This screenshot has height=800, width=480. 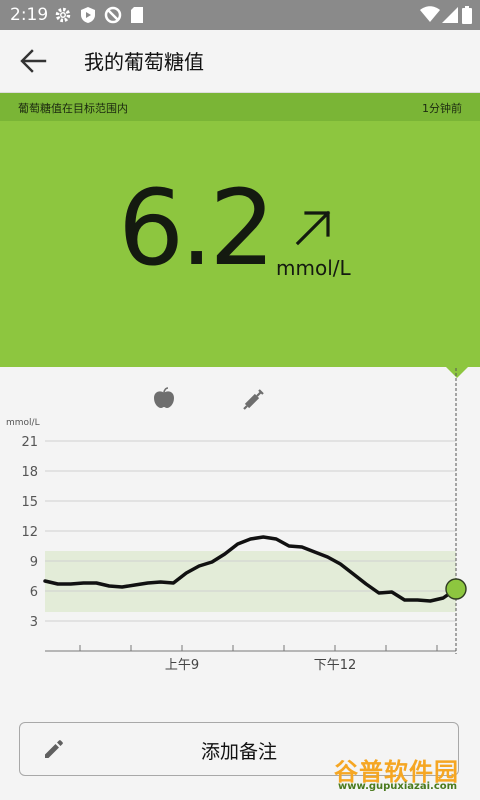 I want to click on current-time-marker, so click(x=457, y=372).